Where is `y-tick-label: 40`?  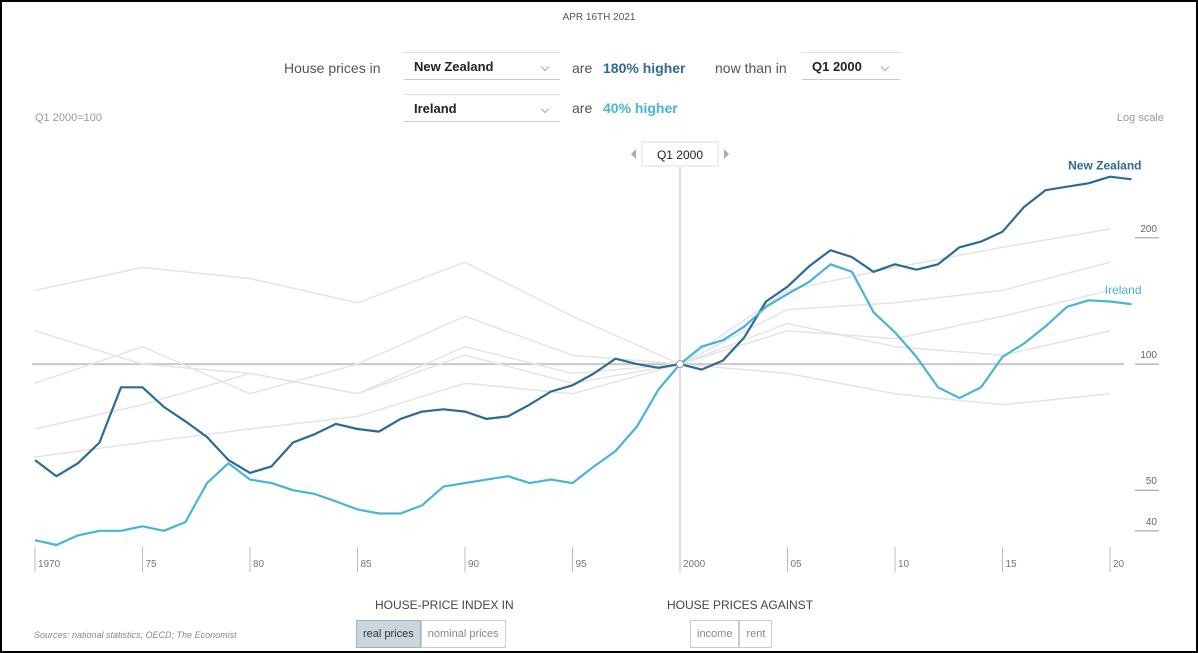
y-tick-label: 40 is located at coordinates (1152, 522).